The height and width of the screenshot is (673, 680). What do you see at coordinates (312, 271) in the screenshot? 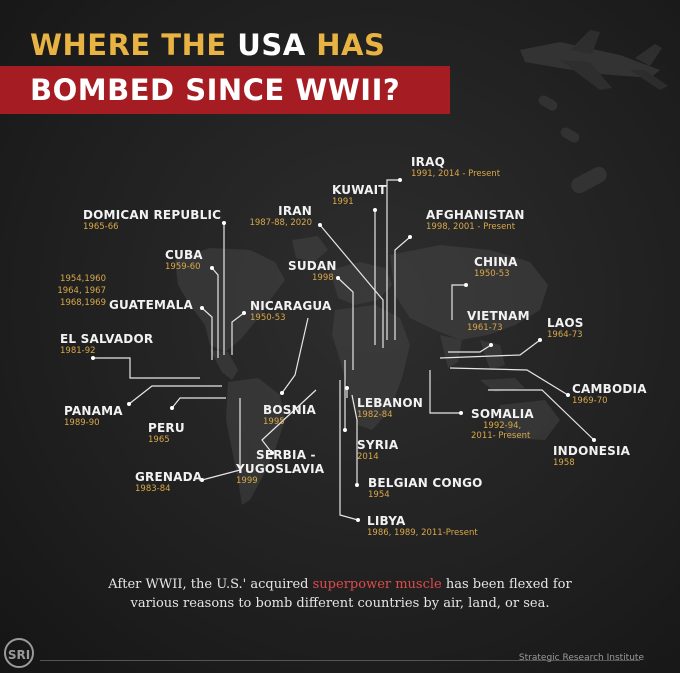
I see `label-sudan: SUDAN 1998` at bounding box center [312, 271].